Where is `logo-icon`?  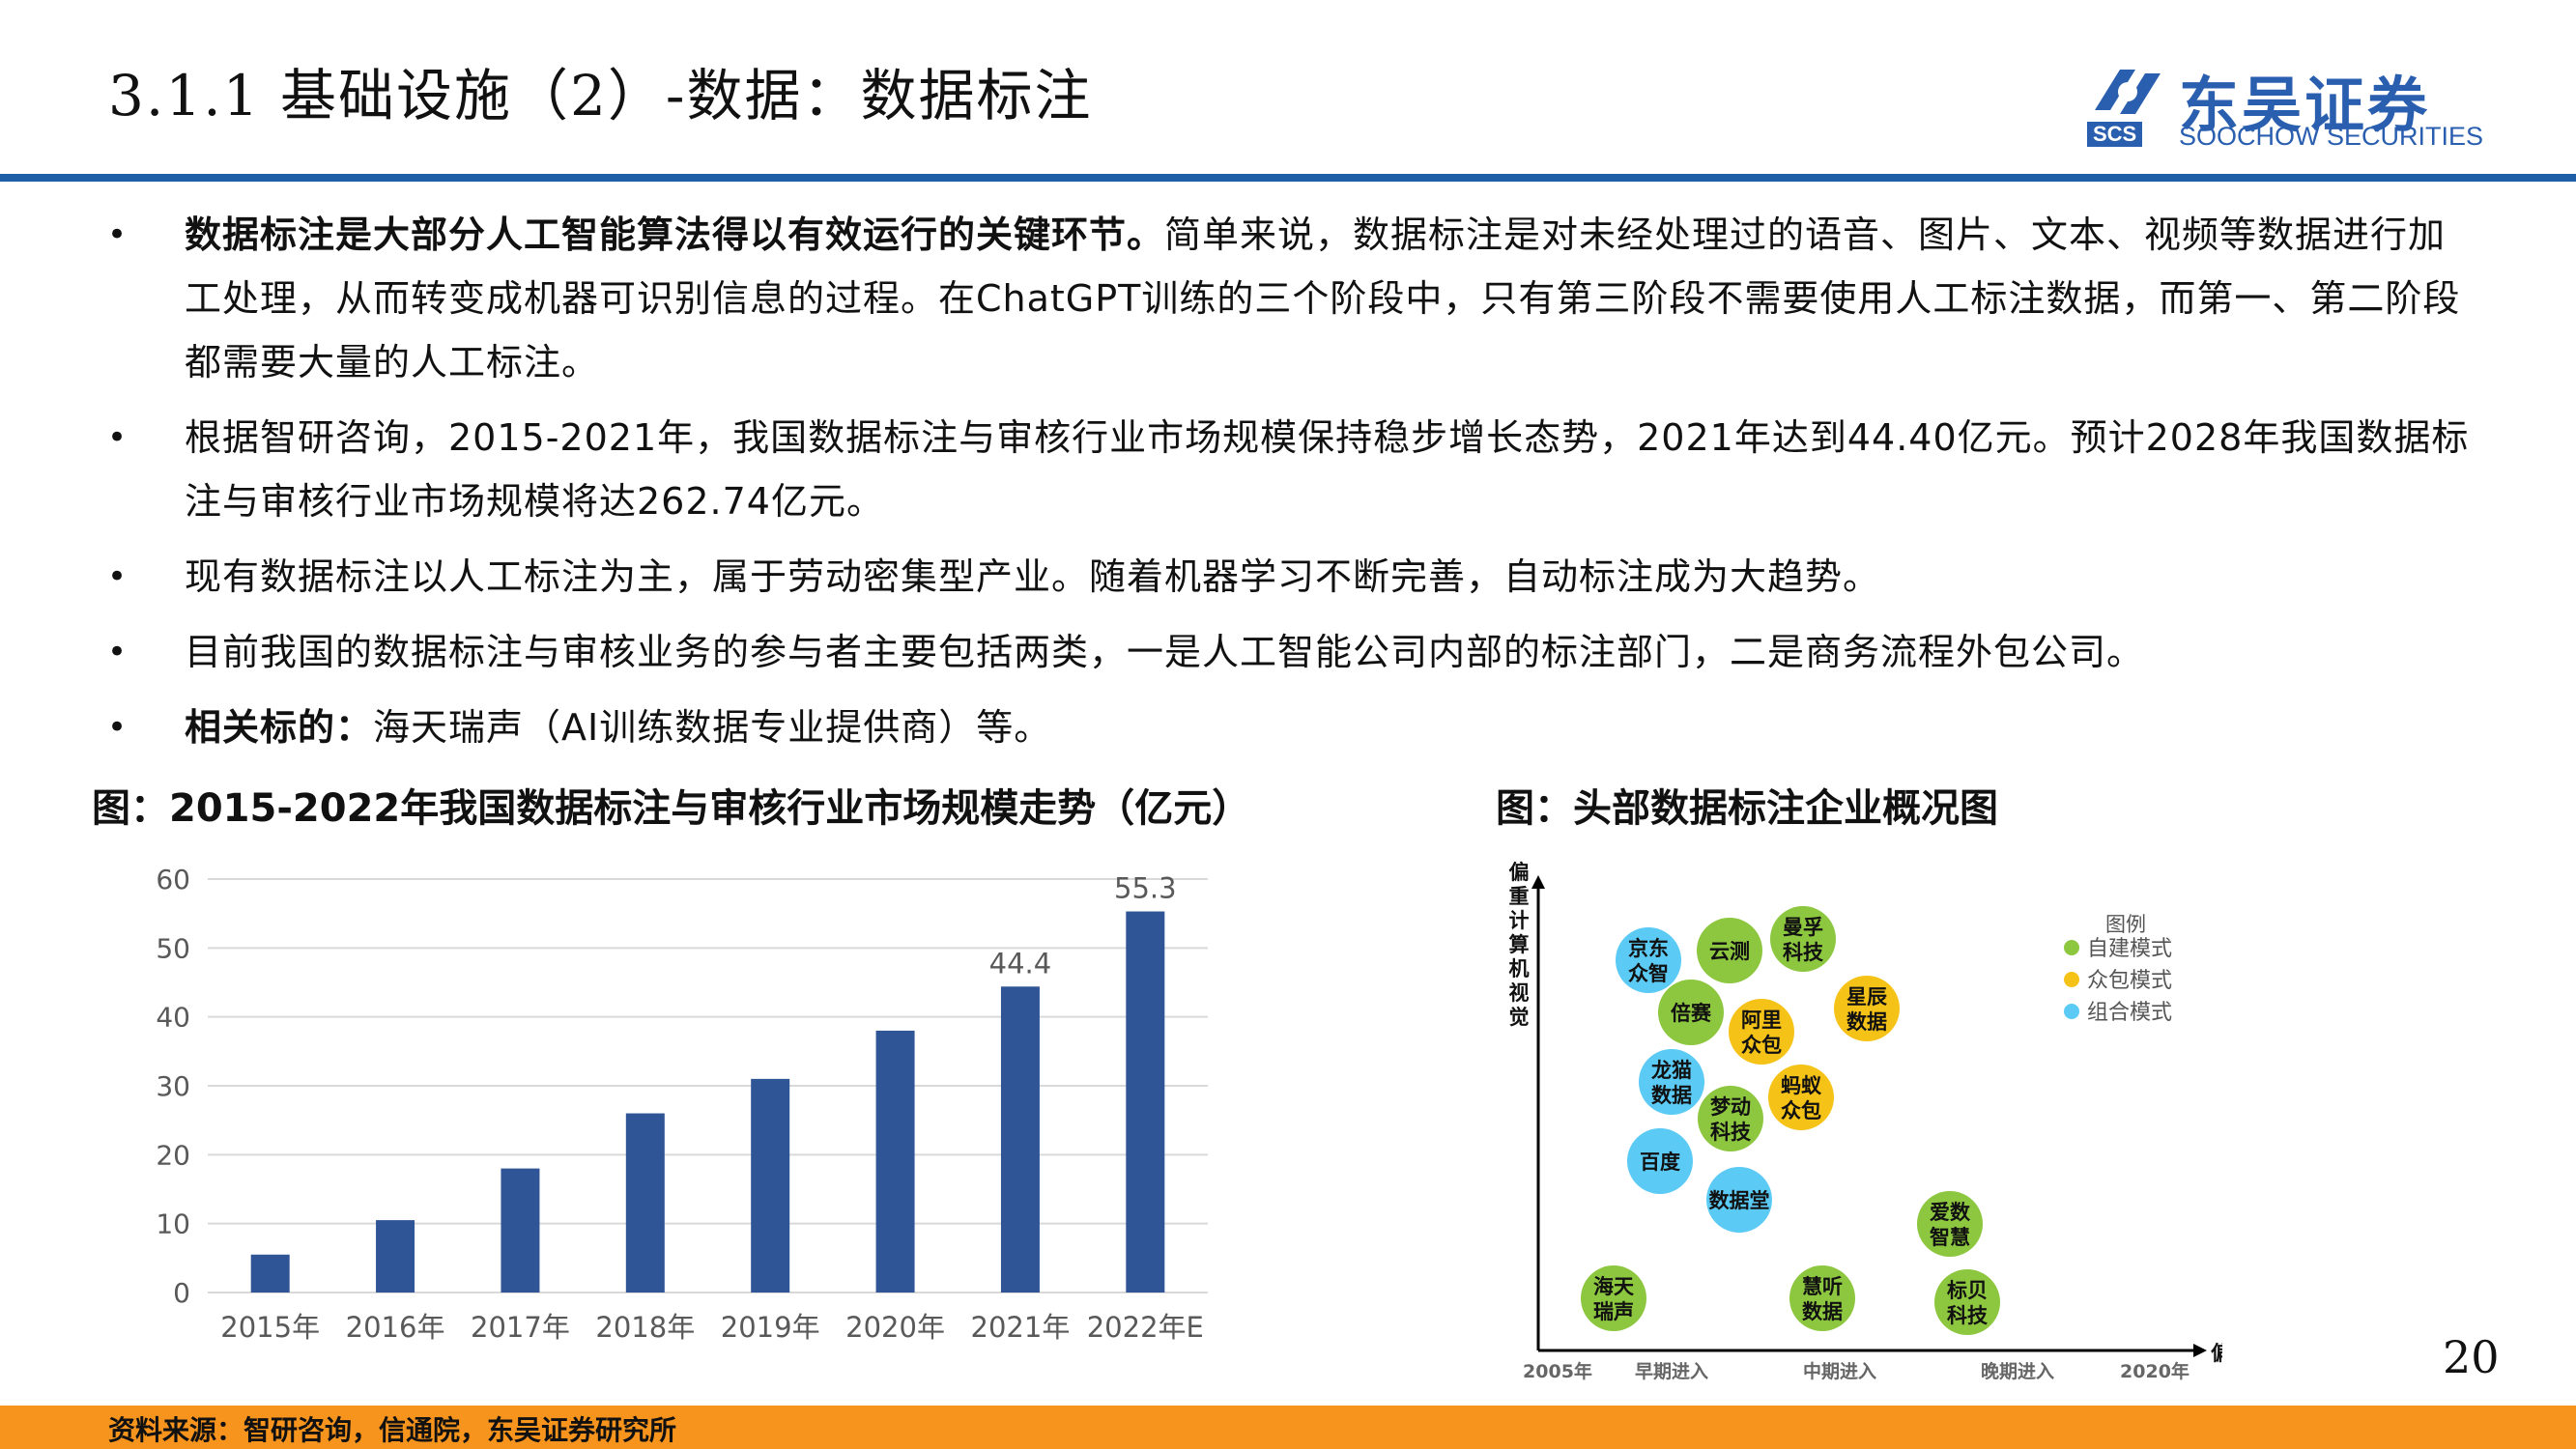 logo-icon is located at coordinates (2128, 92).